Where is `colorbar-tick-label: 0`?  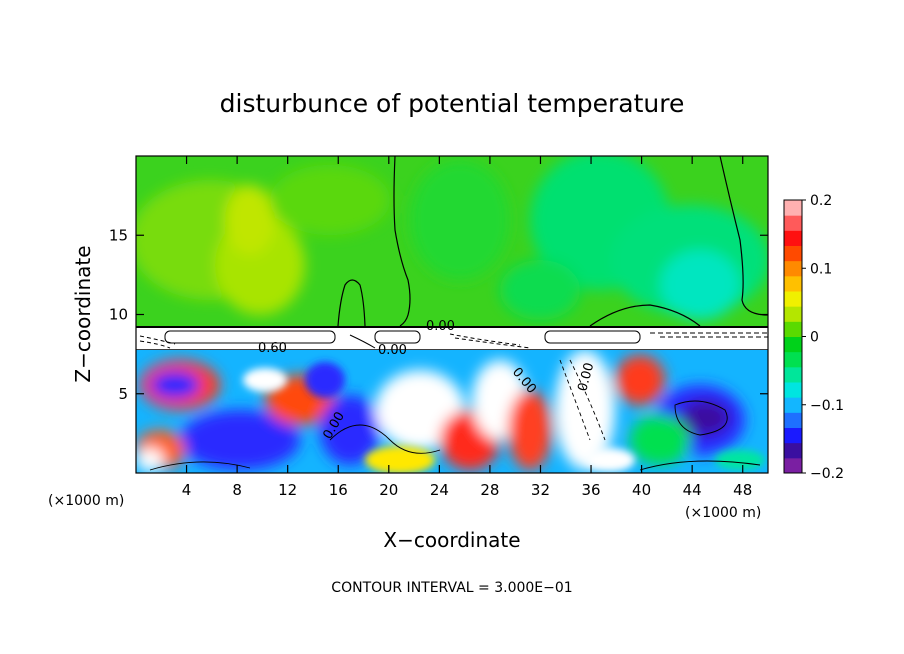 colorbar-tick-label: 0 is located at coordinates (814, 338).